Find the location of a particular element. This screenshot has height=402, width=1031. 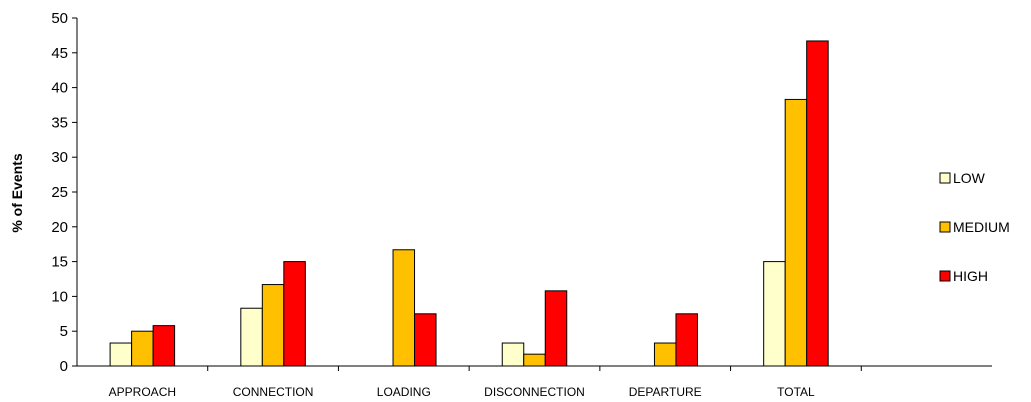

bar-low-total is located at coordinates (774, 314).